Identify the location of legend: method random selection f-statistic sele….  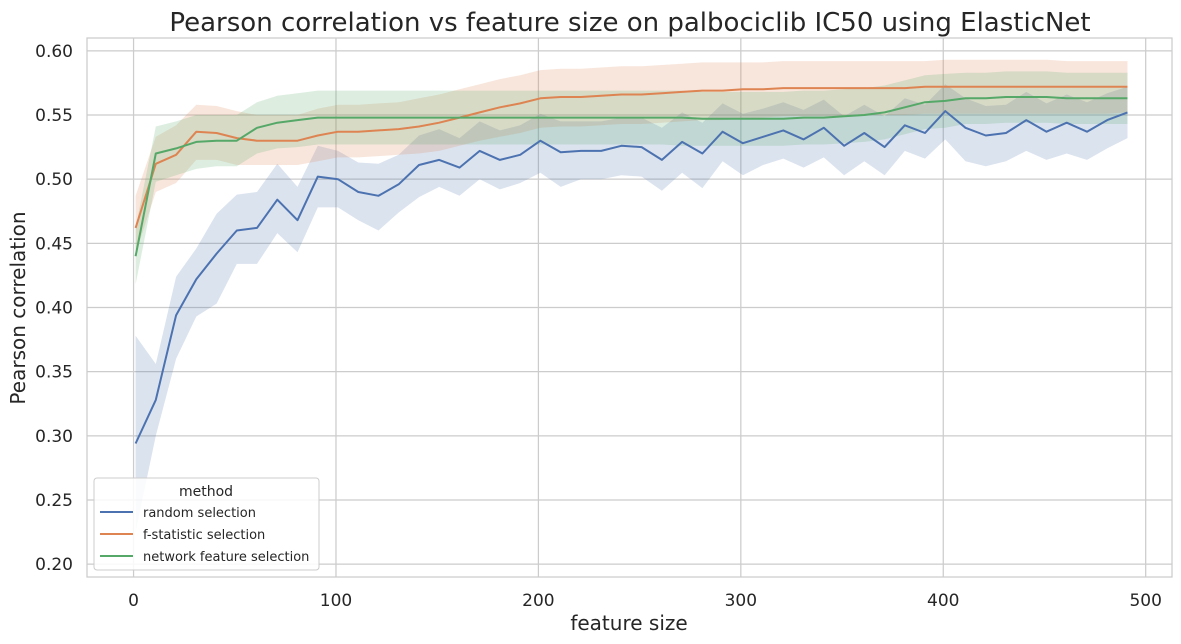
(206, 524).